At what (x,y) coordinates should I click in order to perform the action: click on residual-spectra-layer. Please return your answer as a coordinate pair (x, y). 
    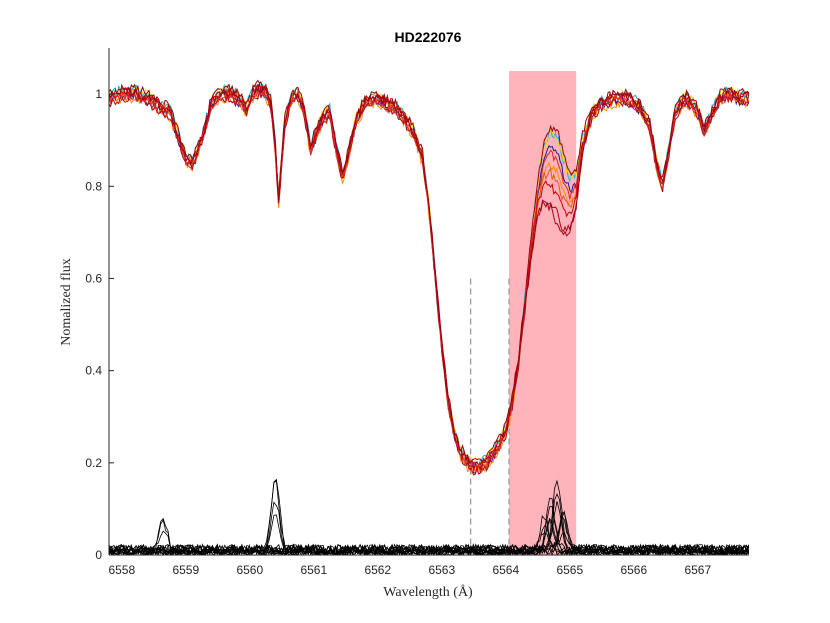
    Looking at the image, I should click on (429, 516).